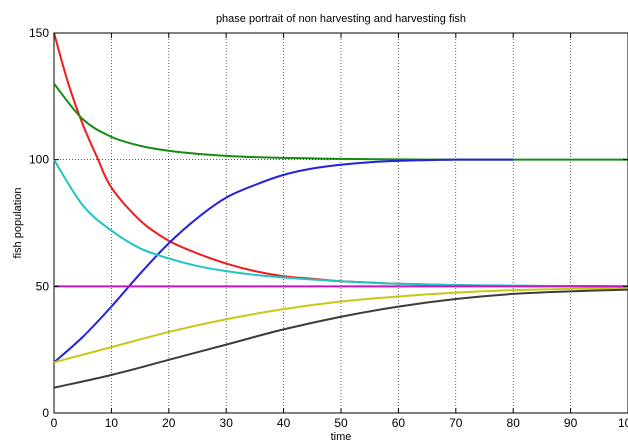  Describe the element at coordinates (43, 286) in the screenshot. I see `y-tick-label: 50` at that location.